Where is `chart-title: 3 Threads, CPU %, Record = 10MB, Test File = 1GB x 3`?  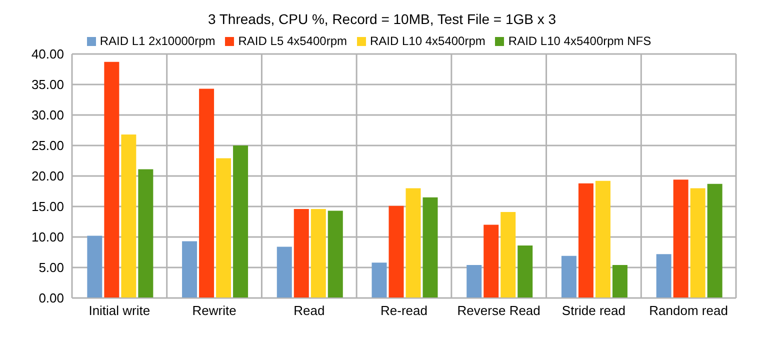 chart-title: 3 Threads, CPU %, Record = 10MB, Test File = 1GB x 3 is located at coordinates (382, 19).